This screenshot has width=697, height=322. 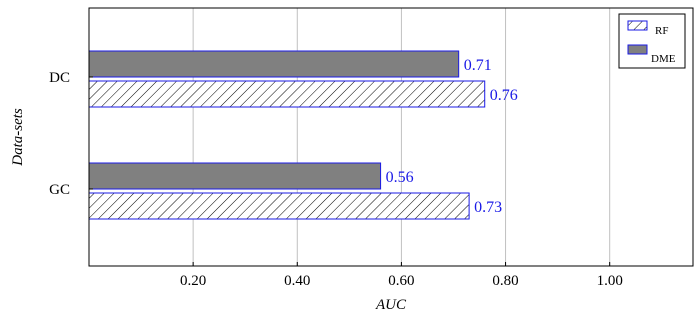 I want to click on x-tick-label: 1.00, so click(x=610, y=281).